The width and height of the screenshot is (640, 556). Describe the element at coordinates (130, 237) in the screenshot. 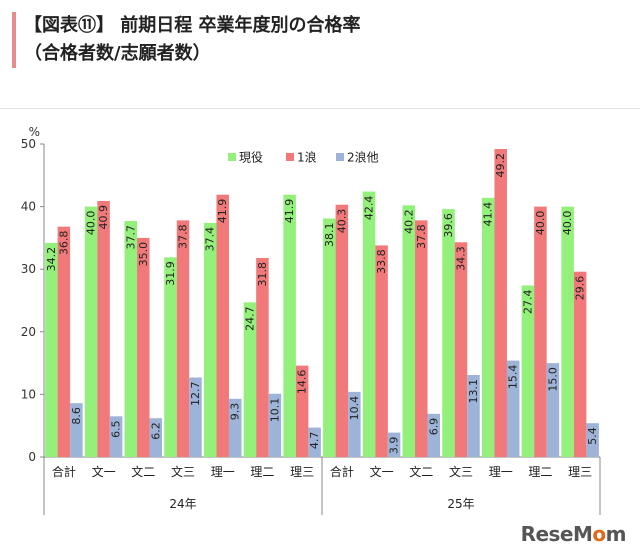

I see `bar-value-label: 37.7` at that location.